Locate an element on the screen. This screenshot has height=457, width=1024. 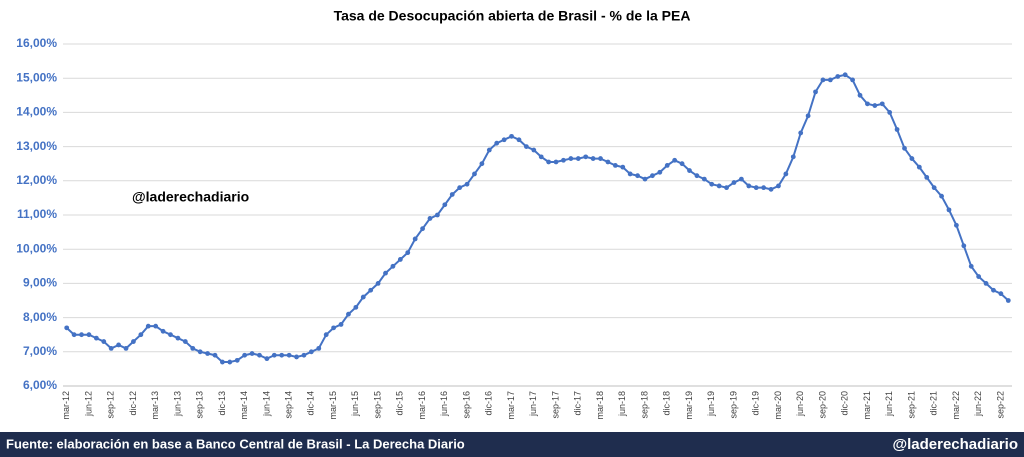
x-tick-label: mar-13 is located at coordinates (155, 405).